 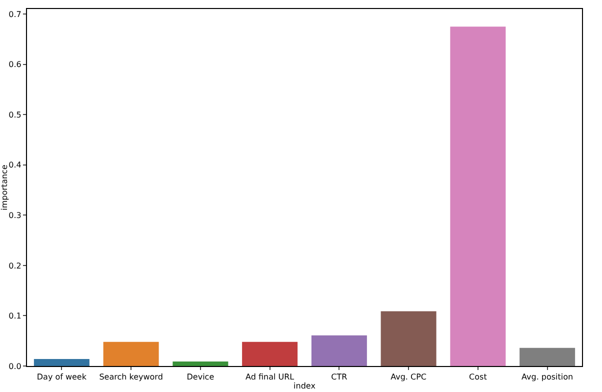 What do you see at coordinates (408, 377) in the screenshot?
I see `x-tick-label: Avg. CPC` at bounding box center [408, 377].